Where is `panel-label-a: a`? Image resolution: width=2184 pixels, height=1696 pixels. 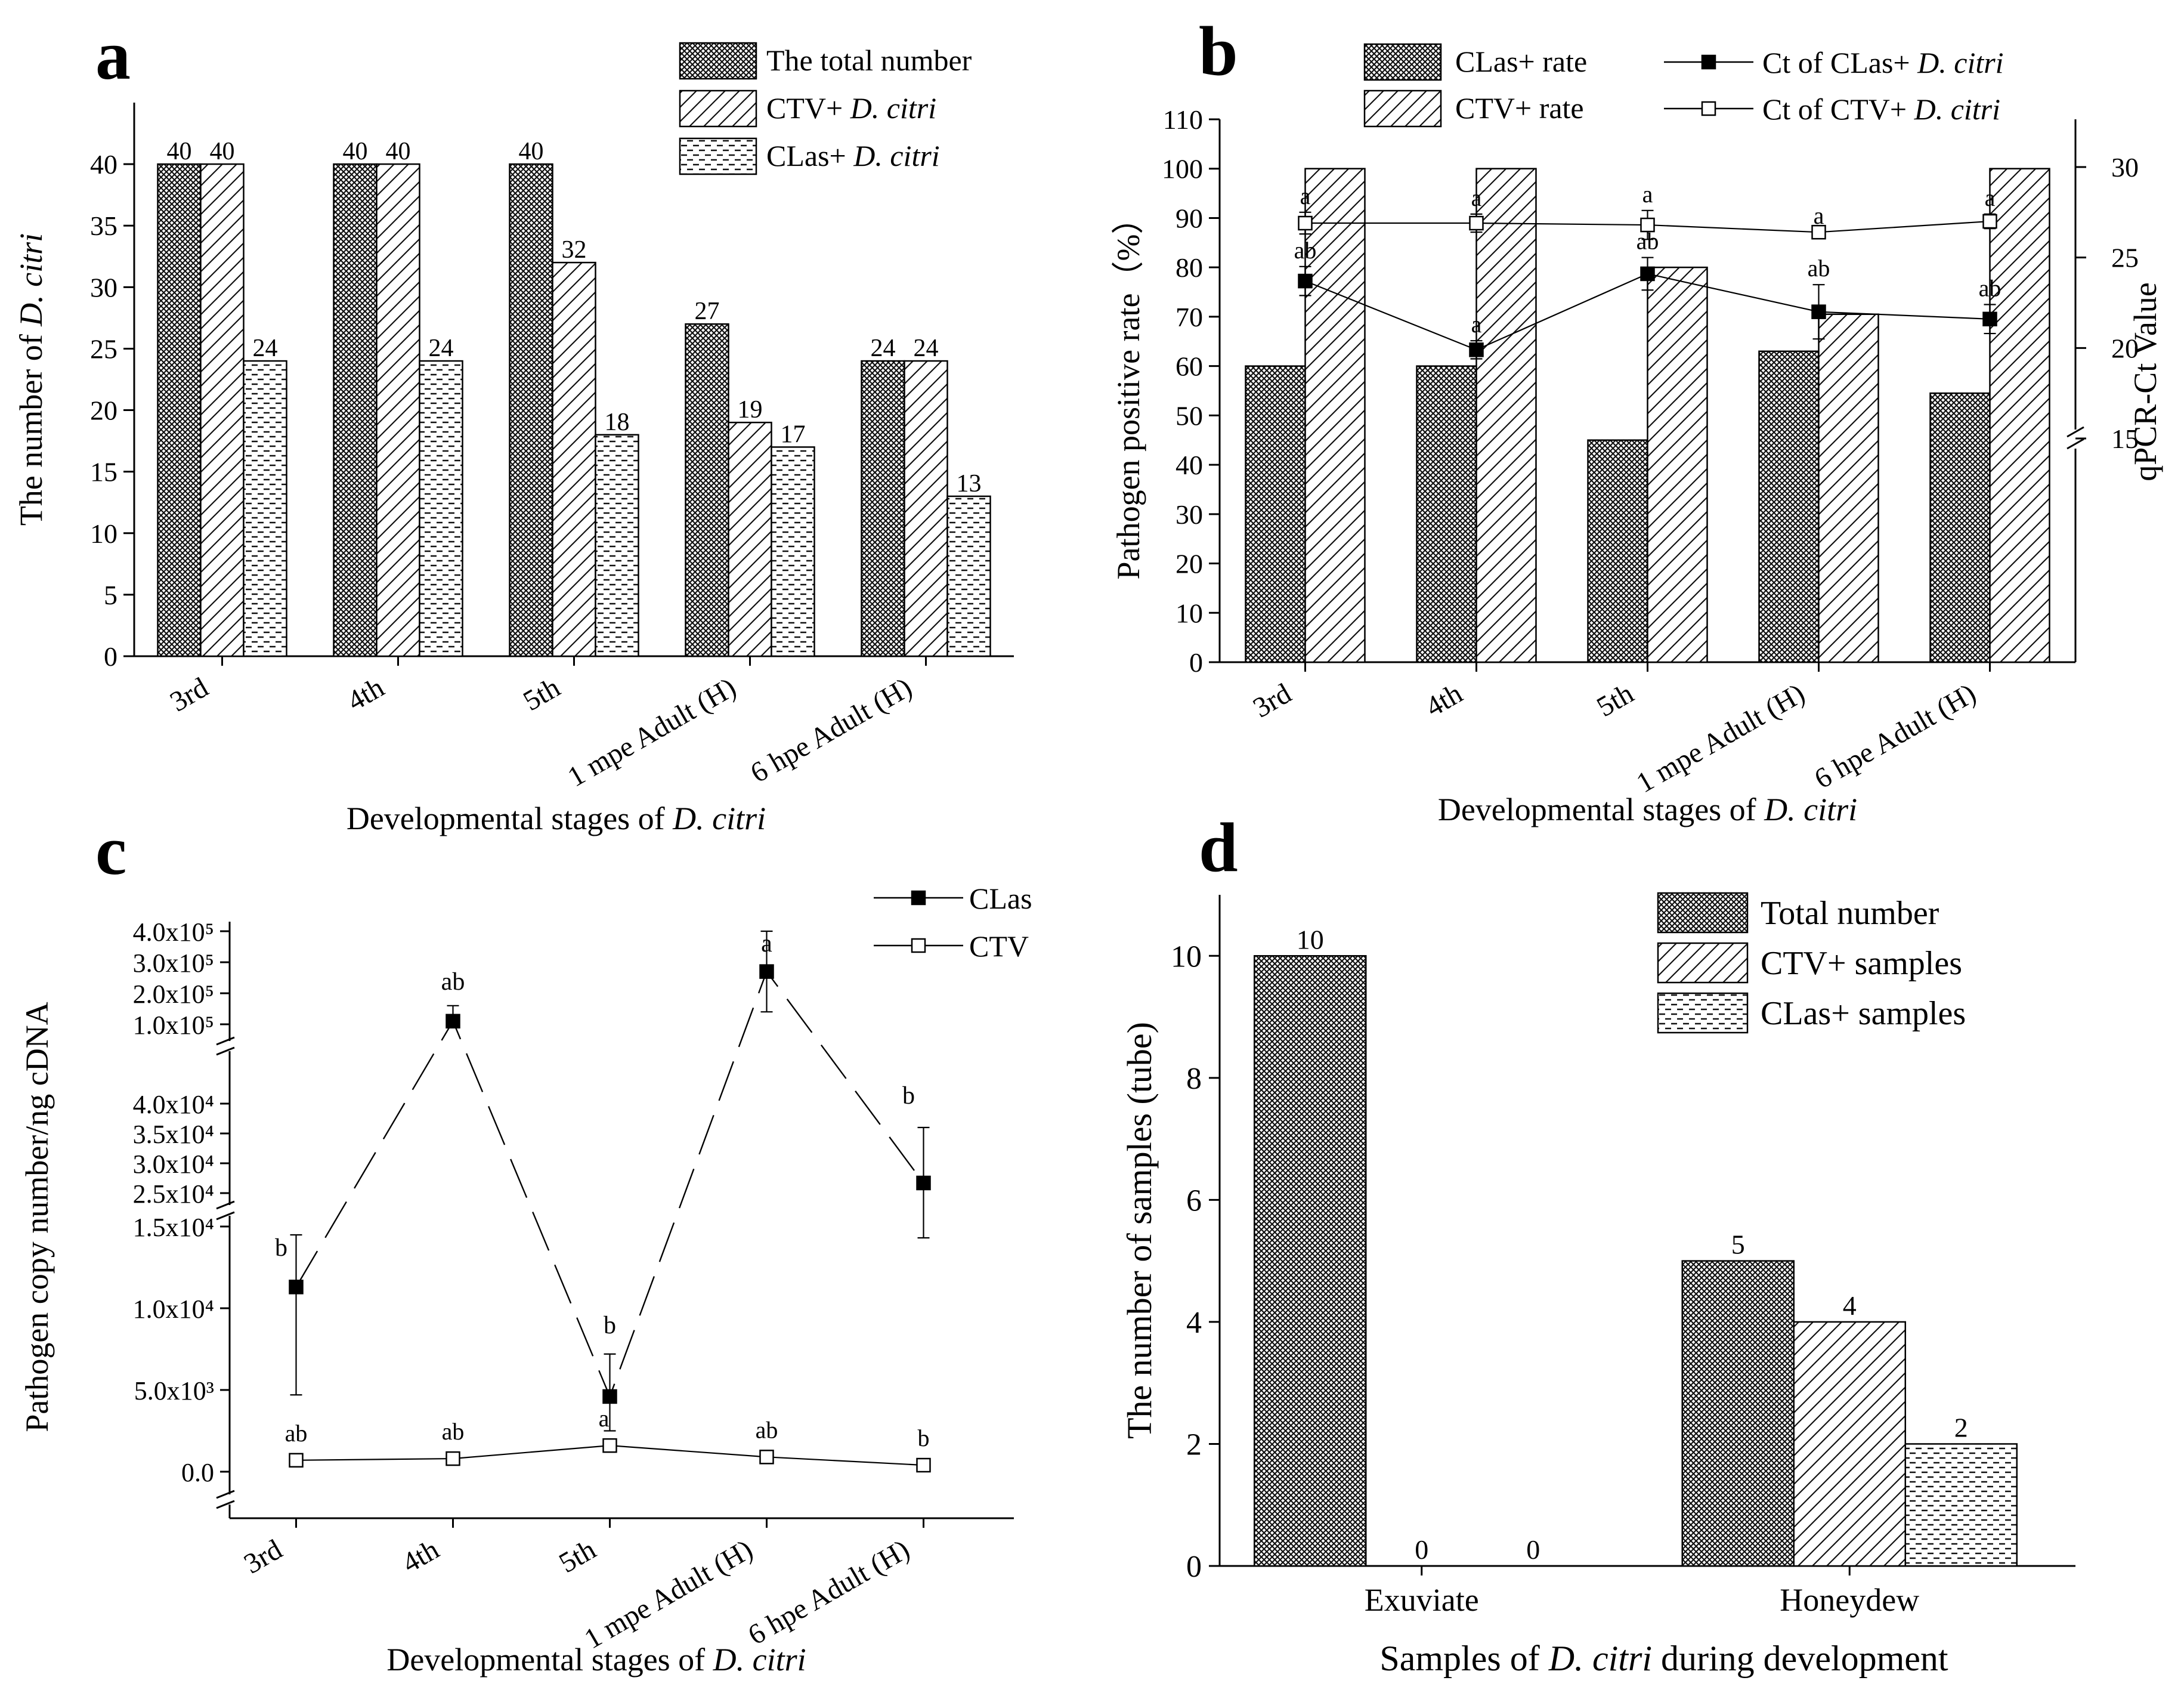
panel-label-a: a is located at coordinates (113, 55).